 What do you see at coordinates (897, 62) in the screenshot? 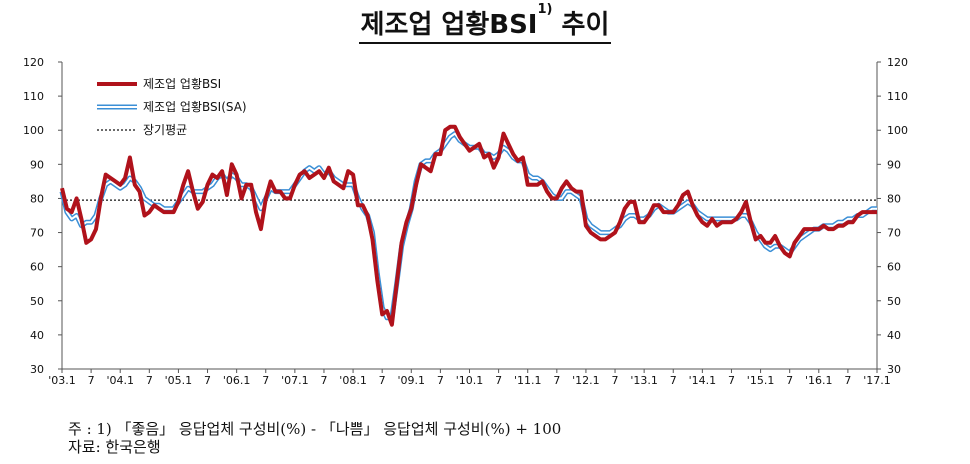
I see `y-tick-label-right: 120` at bounding box center [897, 62].